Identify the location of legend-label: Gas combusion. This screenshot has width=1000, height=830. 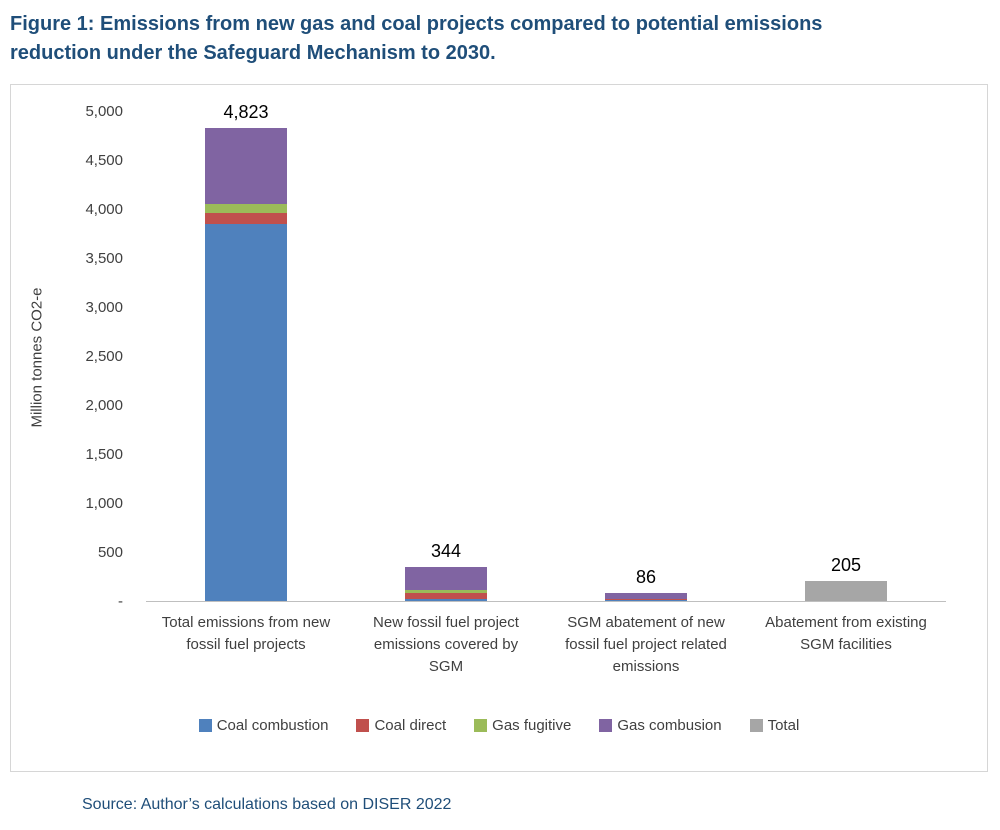
(669, 725).